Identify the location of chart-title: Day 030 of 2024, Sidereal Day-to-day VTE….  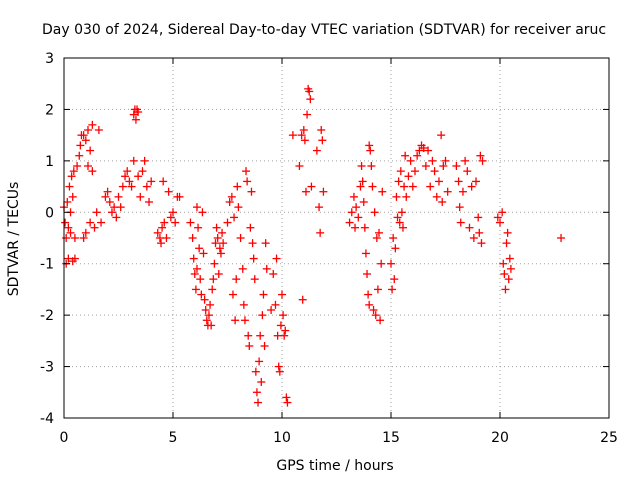
(324, 30).